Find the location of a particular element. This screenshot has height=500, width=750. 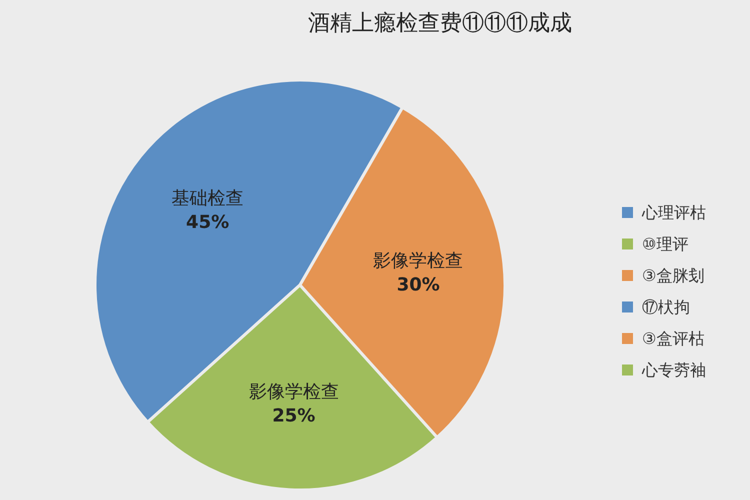

data-label: 25% is located at coordinates (294, 416).